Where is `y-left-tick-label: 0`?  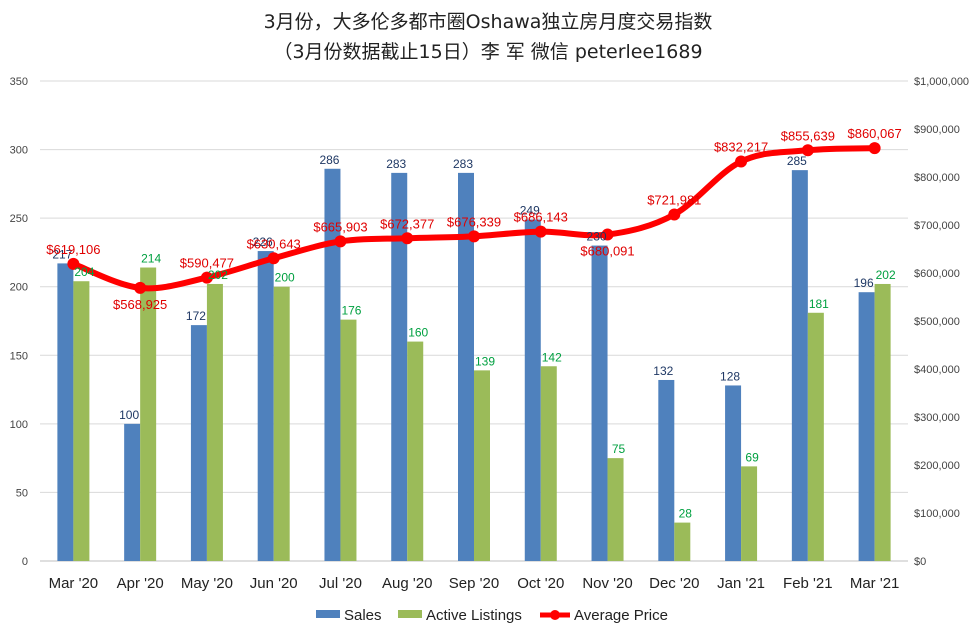
y-left-tick-label: 0 is located at coordinates (25, 562).